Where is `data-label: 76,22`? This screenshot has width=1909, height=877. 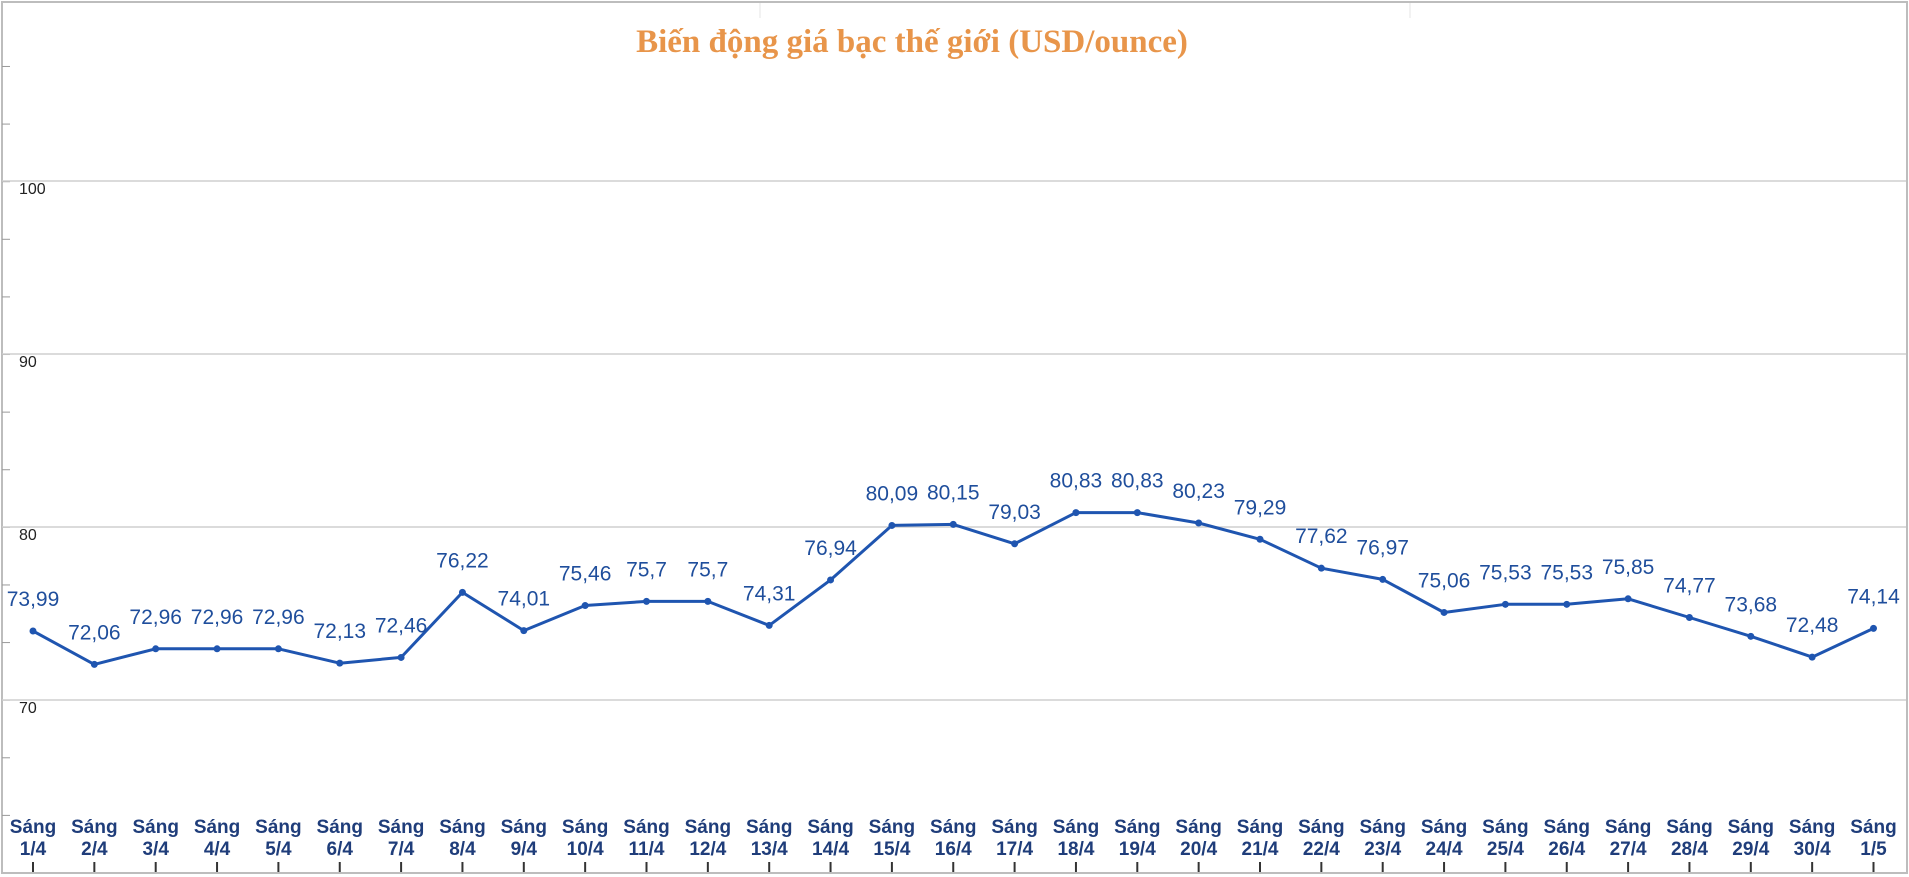
data-label: 76,22 is located at coordinates (462, 560).